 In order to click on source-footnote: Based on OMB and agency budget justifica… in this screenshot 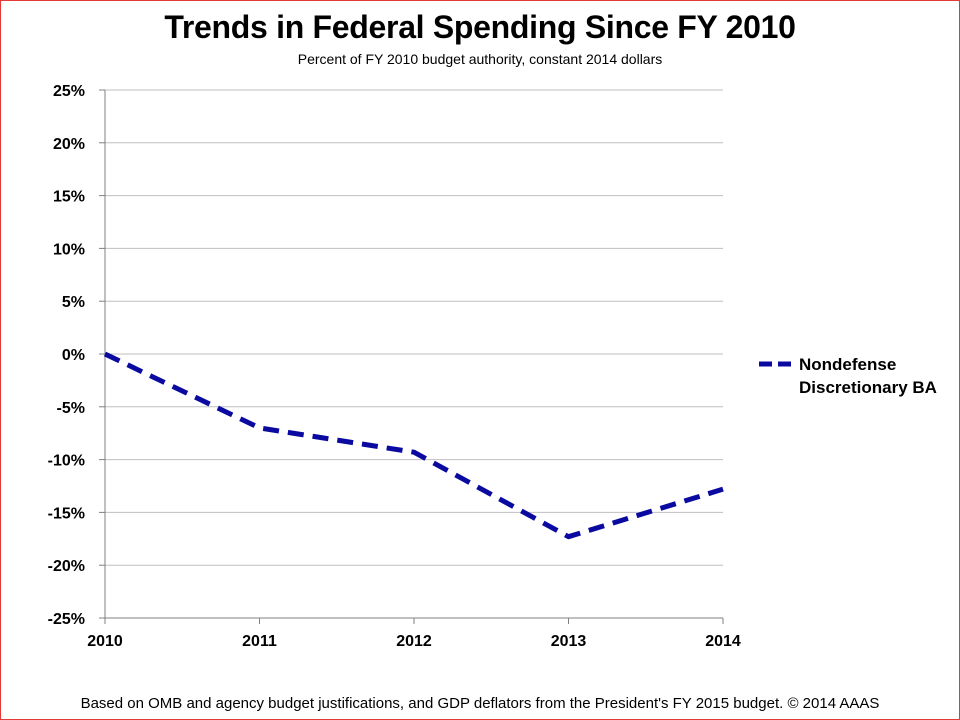, I will do `click(480, 703)`.